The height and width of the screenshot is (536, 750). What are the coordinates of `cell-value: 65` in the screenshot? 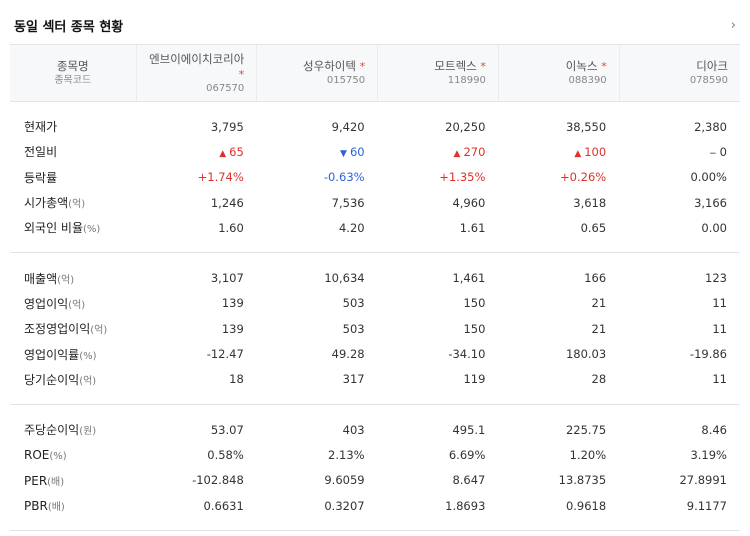 It's located at (236, 151).